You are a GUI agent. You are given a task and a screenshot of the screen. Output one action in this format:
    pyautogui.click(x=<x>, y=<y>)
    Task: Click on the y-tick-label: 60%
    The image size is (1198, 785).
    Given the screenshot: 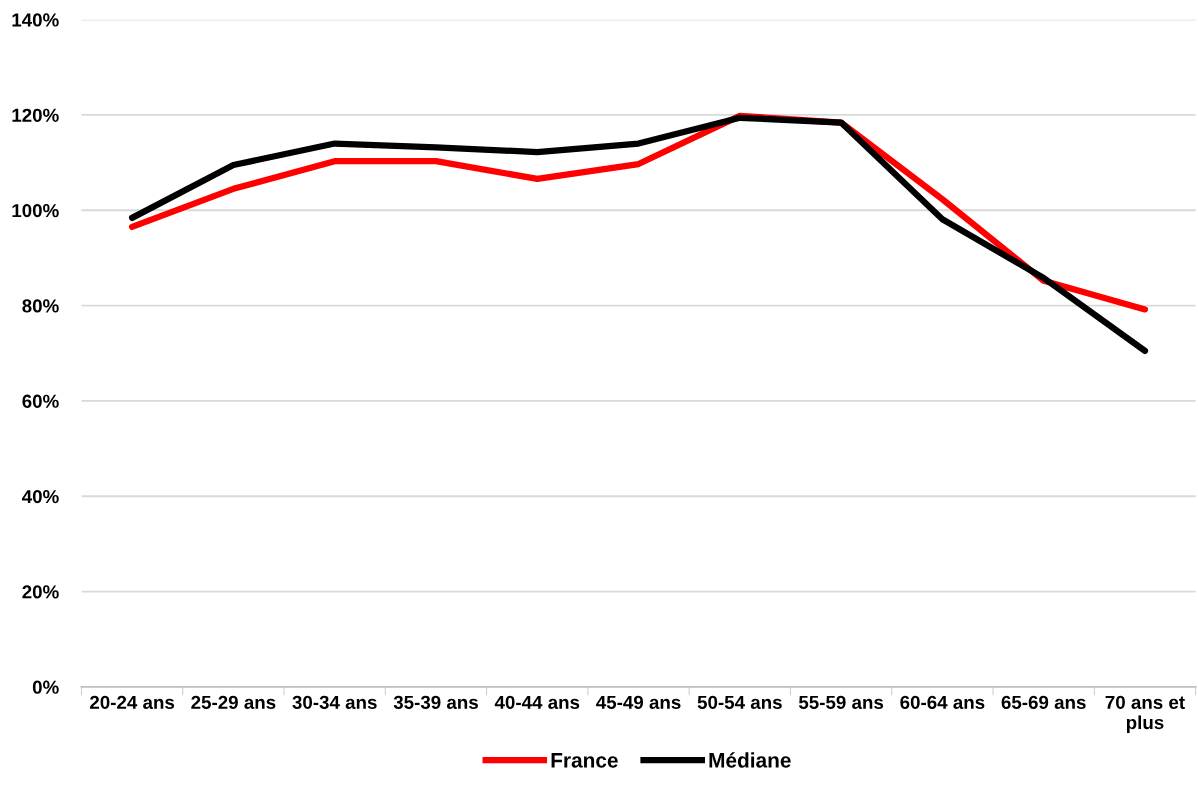 What is the action you would take?
    pyautogui.click(x=40, y=401)
    